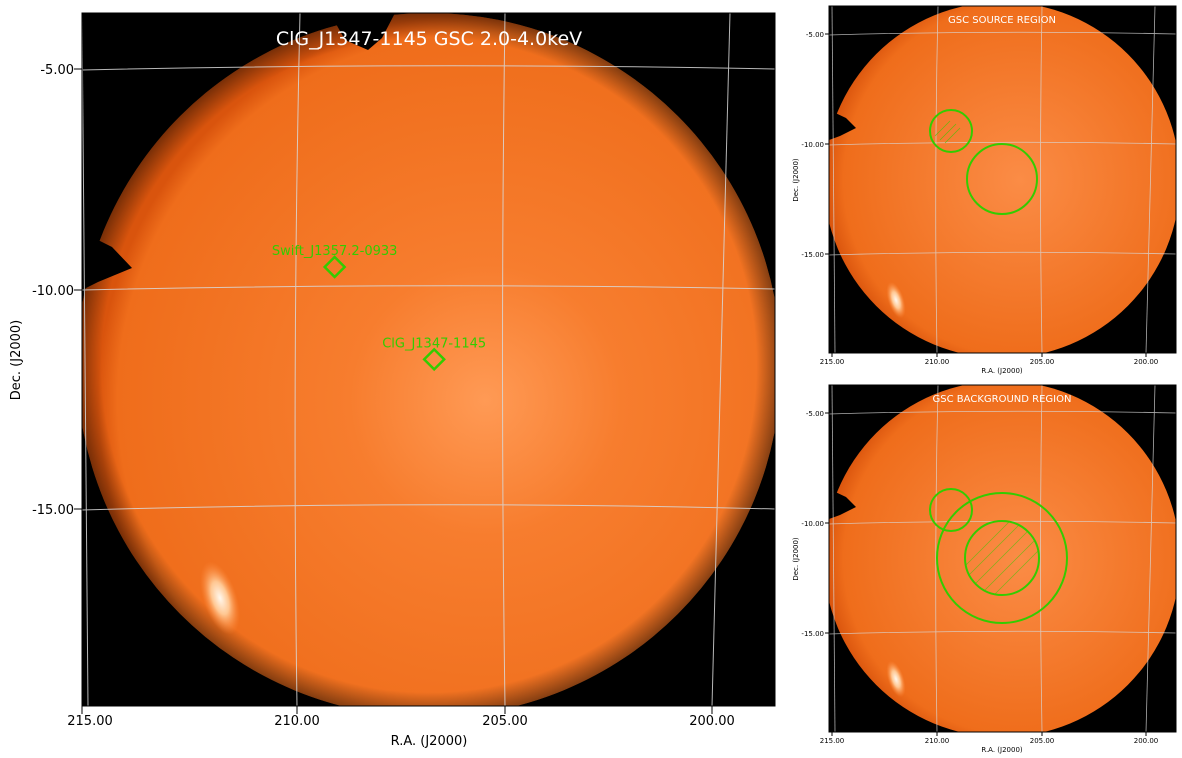 This screenshot has height=758, width=1182. I want to click on background-annulus-outer, so click(1002, 558).